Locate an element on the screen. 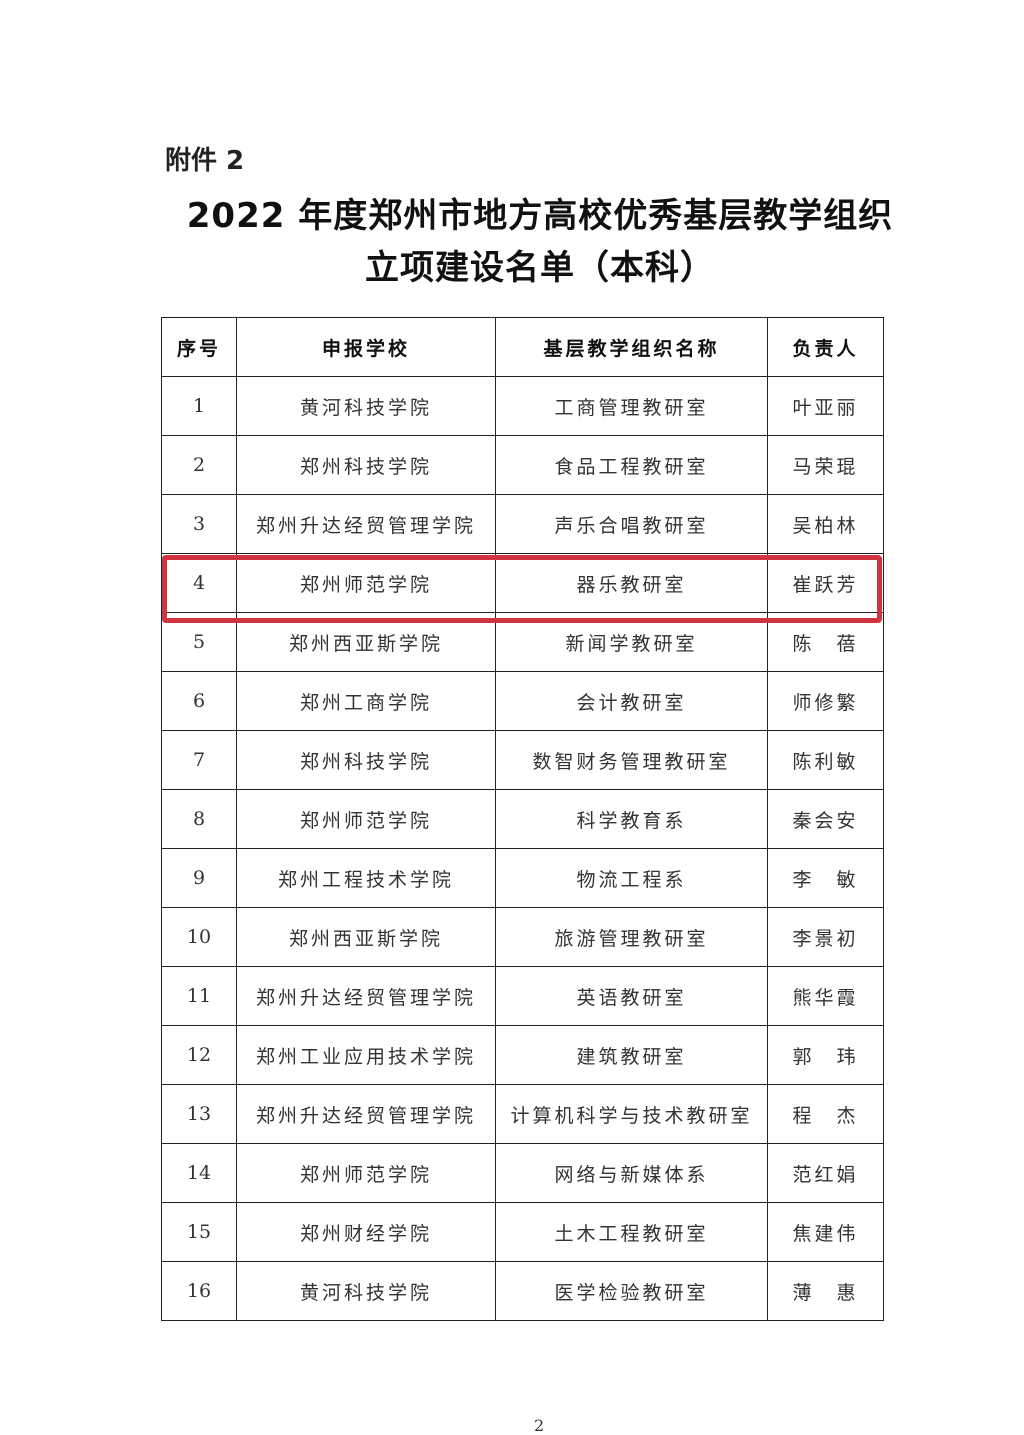 This screenshot has width=1024, height=1435. table-row: 8 郑州师范学院 科学教育系 秦会安 is located at coordinates (522, 819).